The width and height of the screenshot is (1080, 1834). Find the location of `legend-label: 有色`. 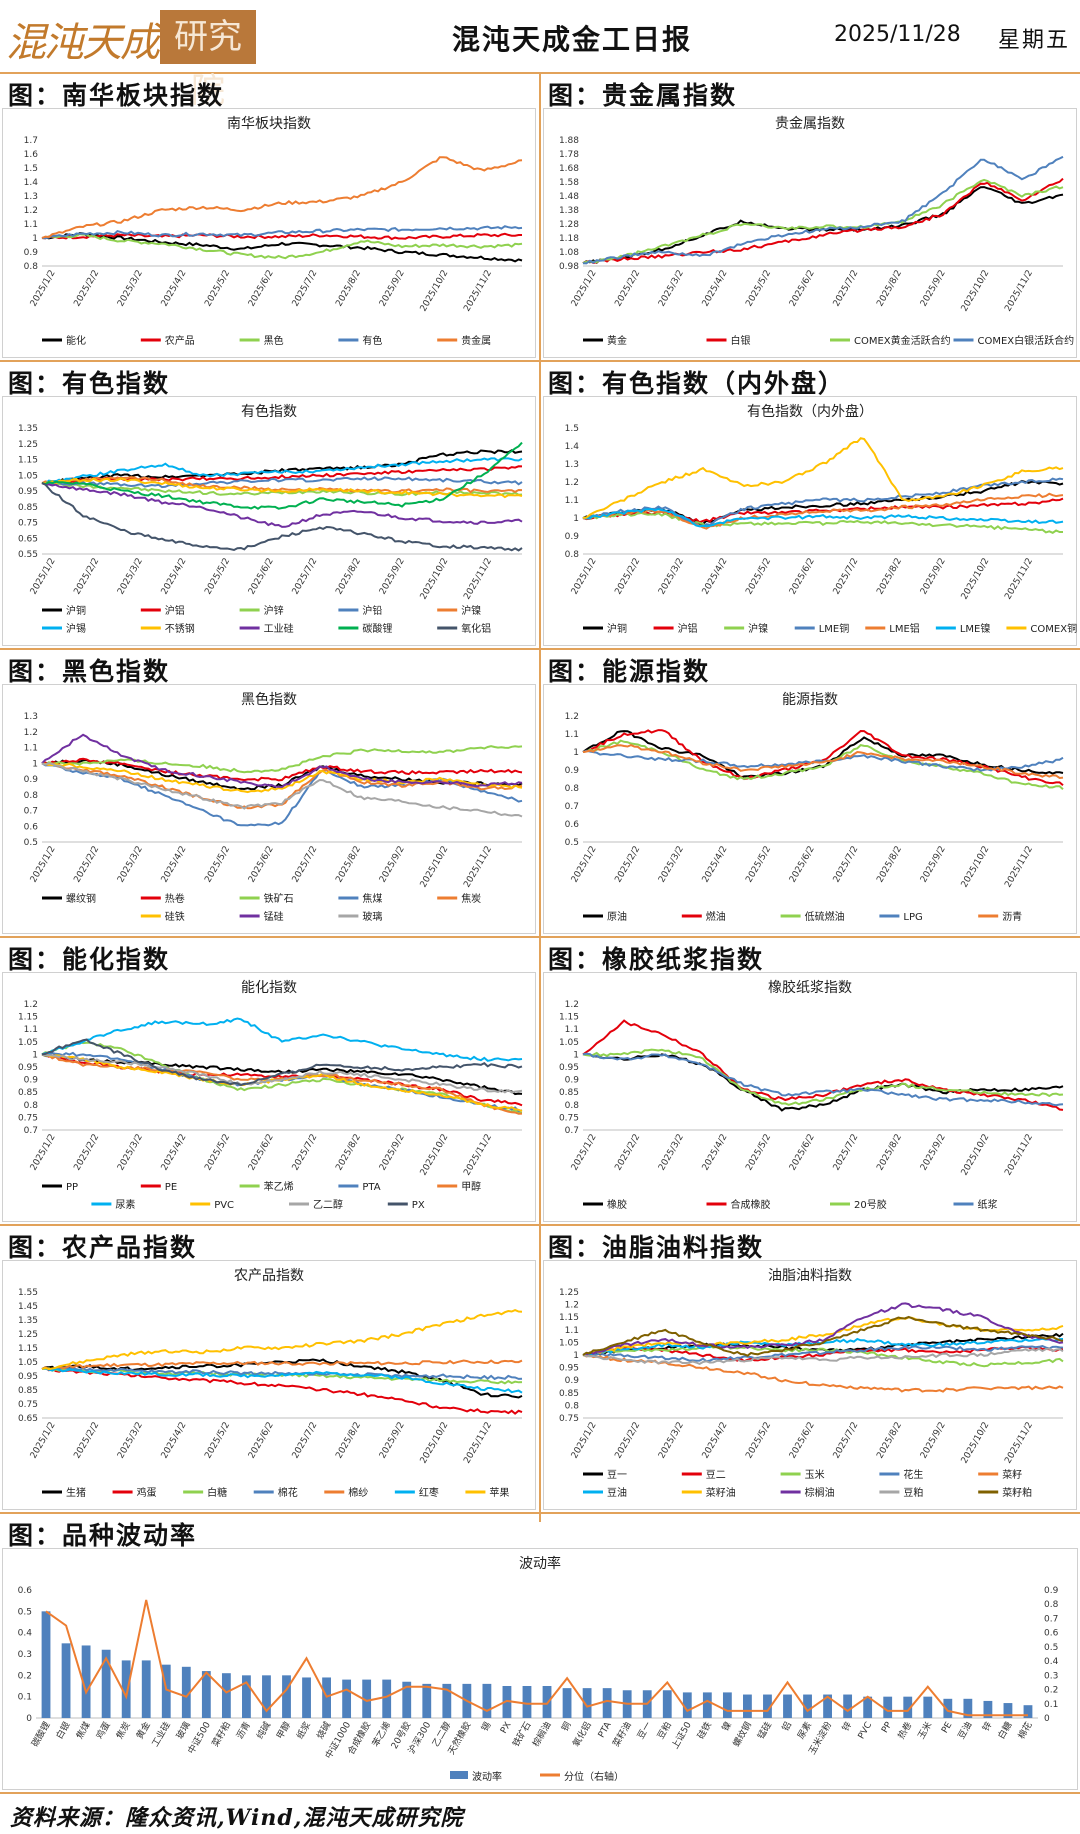

legend-label: 有色 is located at coordinates (372, 340).